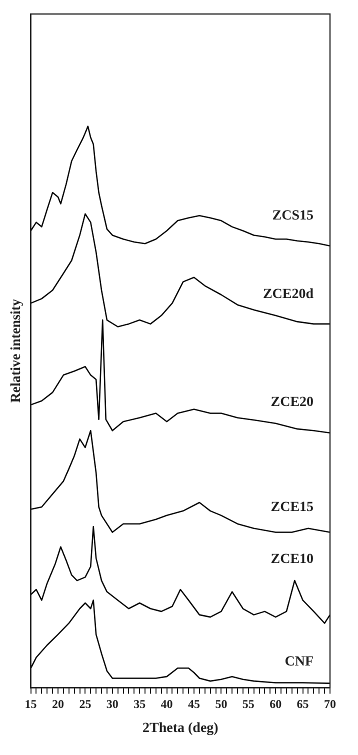 The width and height of the screenshot is (358, 755). What do you see at coordinates (292, 507) in the screenshot?
I see `series-label: ZCE15` at bounding box center [292, 507].